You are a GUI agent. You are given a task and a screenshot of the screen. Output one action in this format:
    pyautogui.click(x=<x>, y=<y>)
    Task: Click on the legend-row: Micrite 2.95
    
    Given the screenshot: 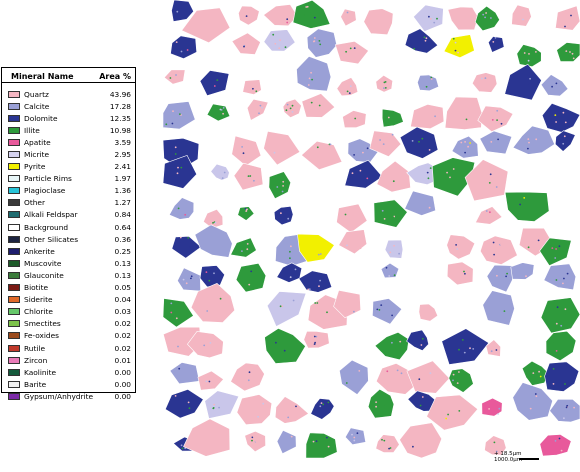 What is the action you would take?
    pyautogui.click(x=68, y=154)
    